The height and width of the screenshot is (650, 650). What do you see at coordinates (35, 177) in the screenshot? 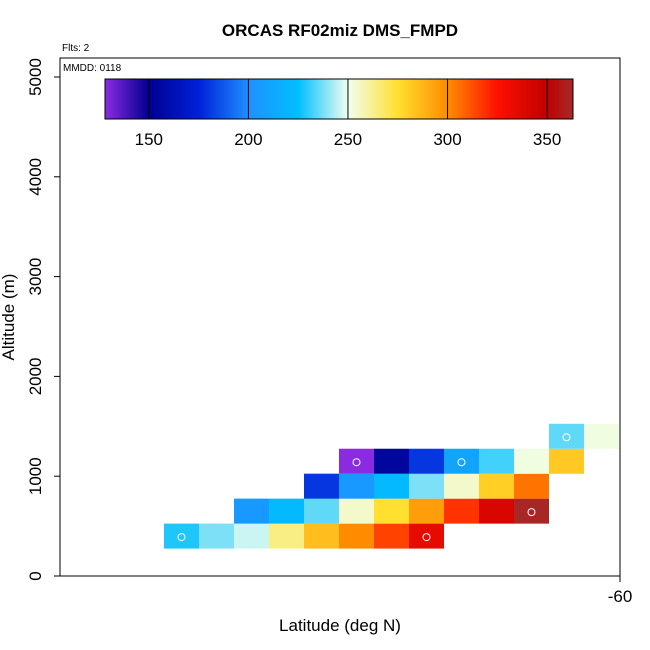
I see `y-tick-label: 4000` at bounding box center [35, 177].